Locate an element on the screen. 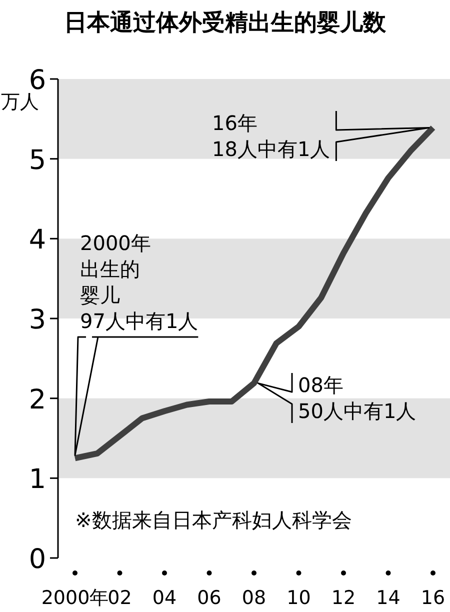  y-tick-label: 5 is located at coordinates (37, 160).